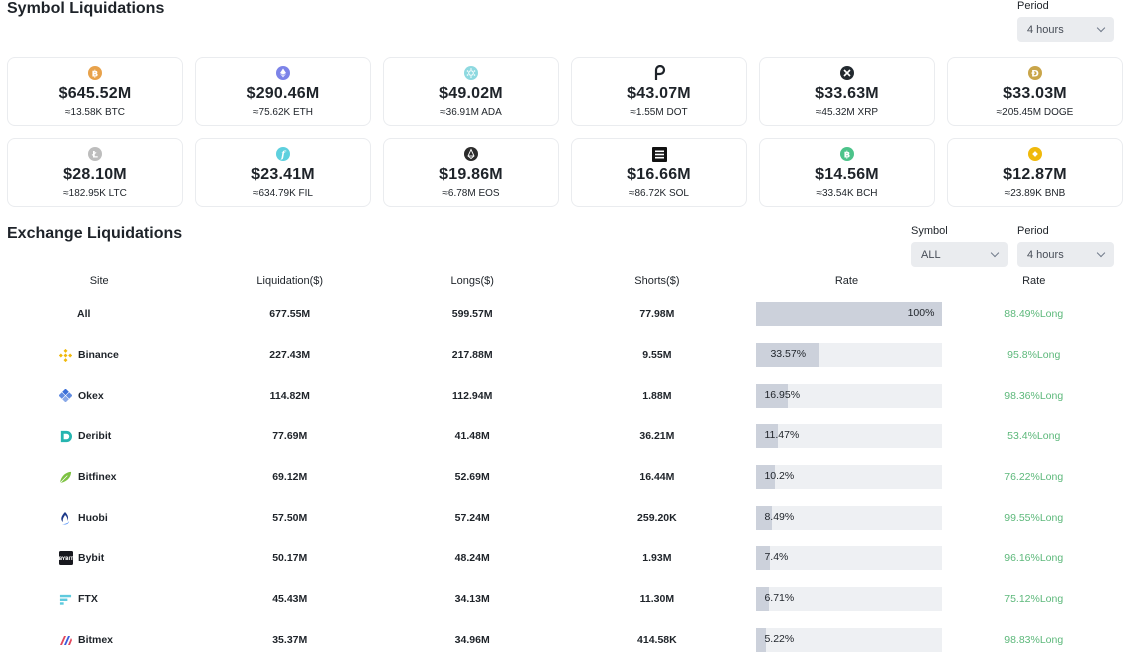 The width and height of the screenshot is (1125, 662). Describe the element at coordinates (99, 281) in the screenshot. I see `header-site: Site` at that location.